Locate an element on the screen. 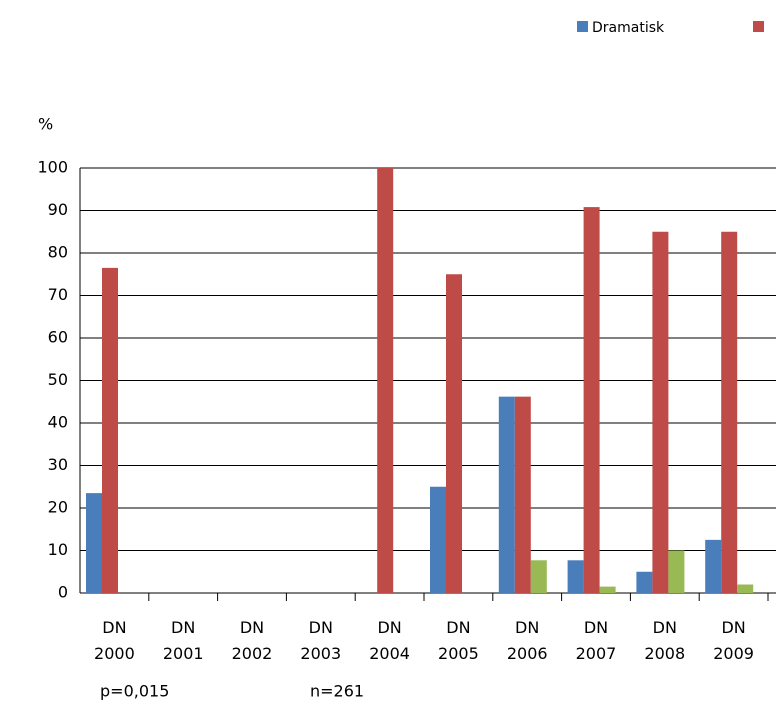 Image resolution: width=776 pixels, height=725 pixels. annotation: n=261 is located at coordinates (337, 691).